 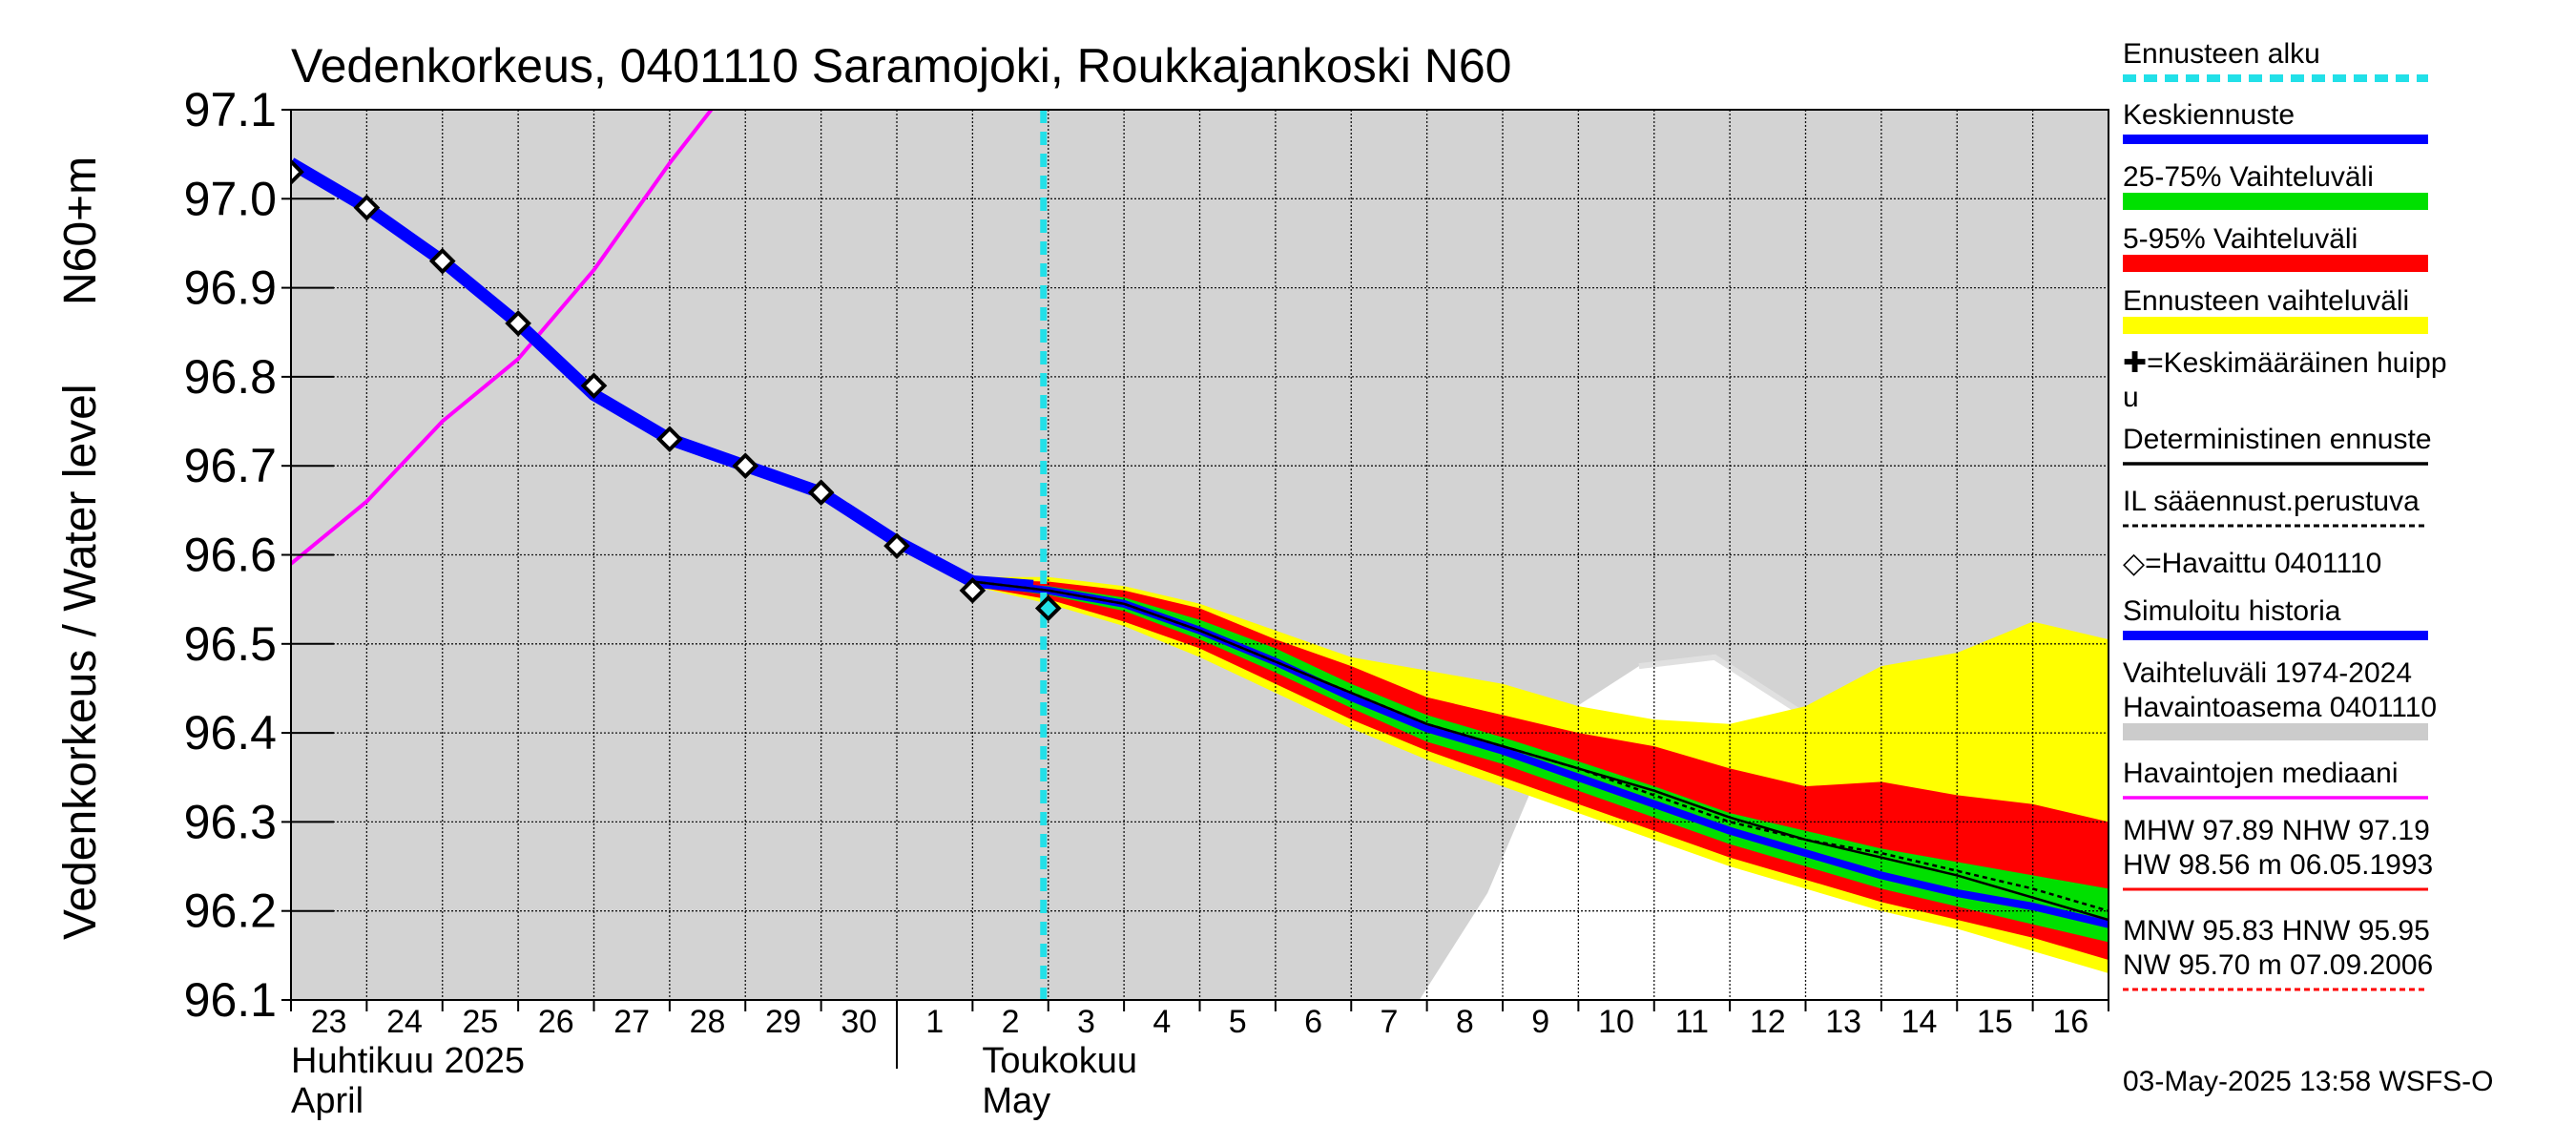 I want to click on x-tick-label: 11, so click(x=1692, y=1022).